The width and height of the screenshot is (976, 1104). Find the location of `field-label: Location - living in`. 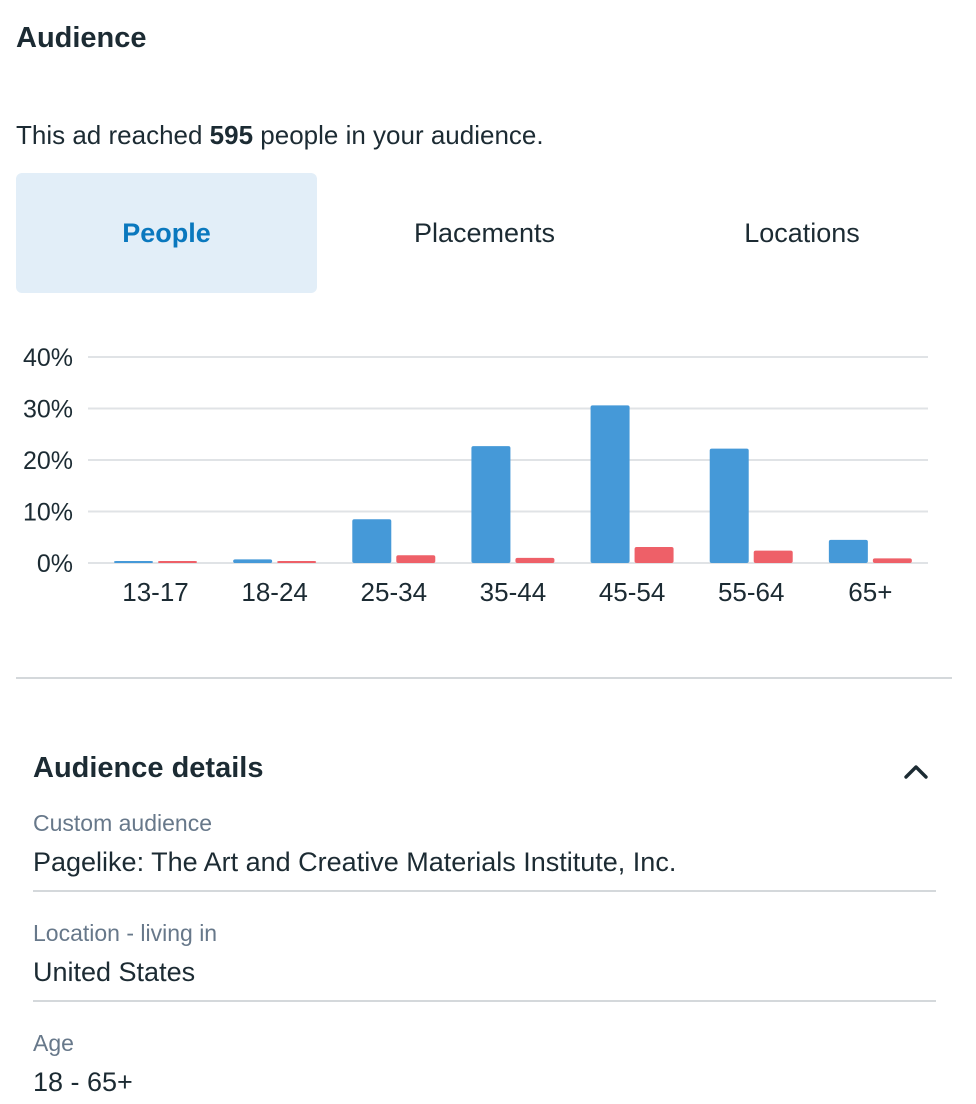

field-label: Location - living in is located at coordinates (125, 933).